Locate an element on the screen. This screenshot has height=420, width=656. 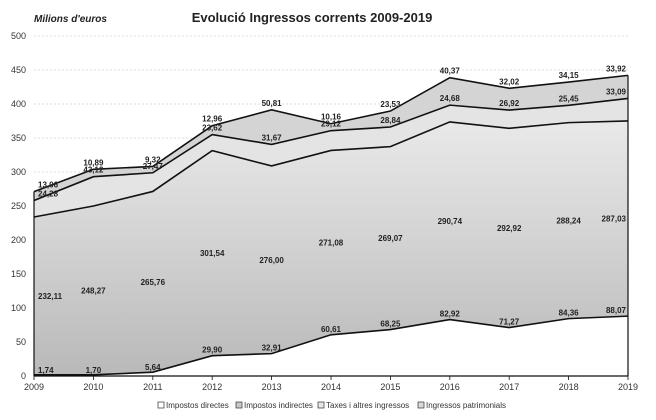
label-impostos-directes: 1,70 is located at coordinates (94, 370).